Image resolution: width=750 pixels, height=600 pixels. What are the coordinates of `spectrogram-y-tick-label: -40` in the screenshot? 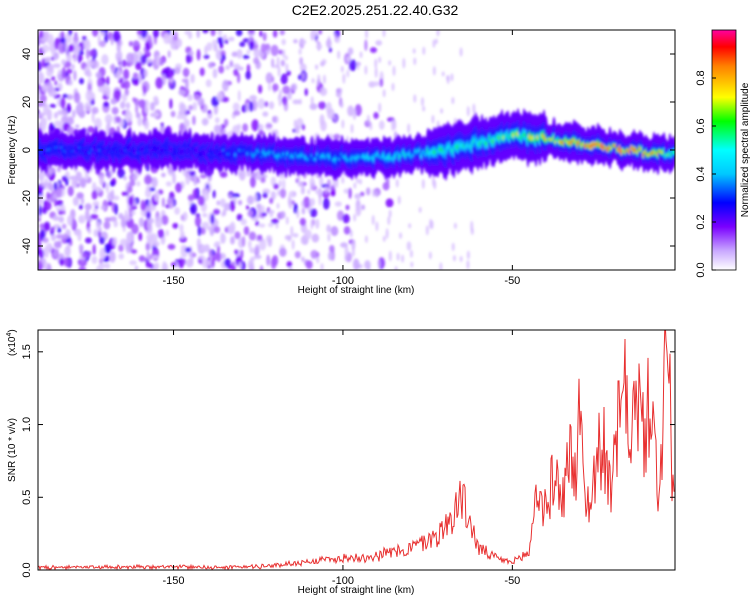 It's located at (27, 246).